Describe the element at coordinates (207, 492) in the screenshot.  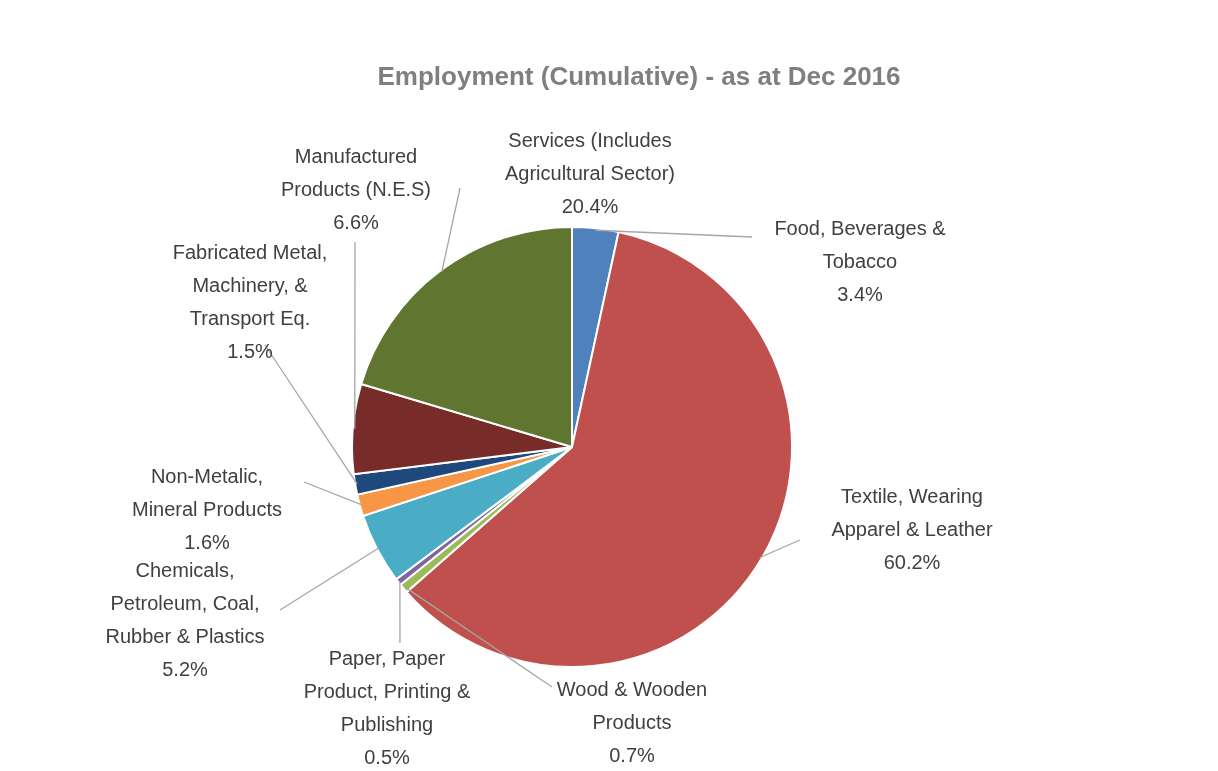
I see `slice-label: Non-Metalic, Mineral Products` at that location.